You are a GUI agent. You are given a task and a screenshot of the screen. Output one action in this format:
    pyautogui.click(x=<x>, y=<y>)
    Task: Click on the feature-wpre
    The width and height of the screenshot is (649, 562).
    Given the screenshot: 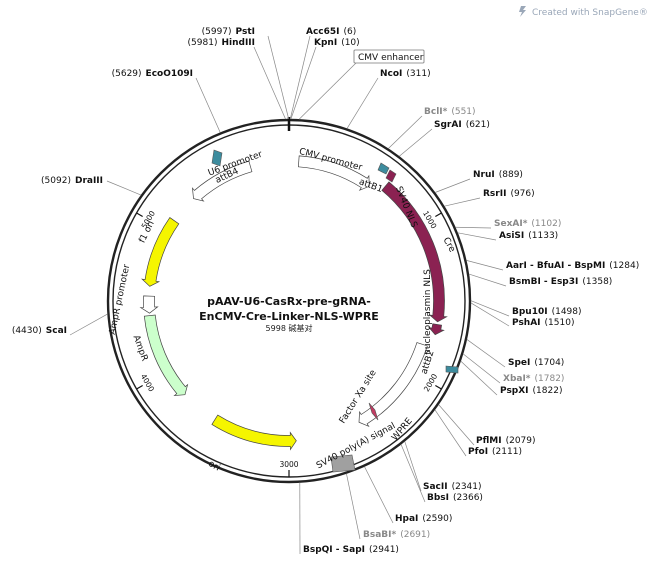 What is the action you would take?
    pyautogui.click(x=393, y=385)
    